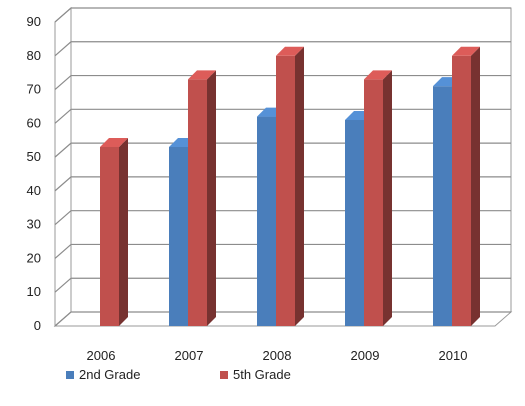 This screenshot has height=406, width=525. What do you see at coordinates (101, 355) in the screenshot?
I see `x-tick-label: 2006` at bounding box center [101, 355].